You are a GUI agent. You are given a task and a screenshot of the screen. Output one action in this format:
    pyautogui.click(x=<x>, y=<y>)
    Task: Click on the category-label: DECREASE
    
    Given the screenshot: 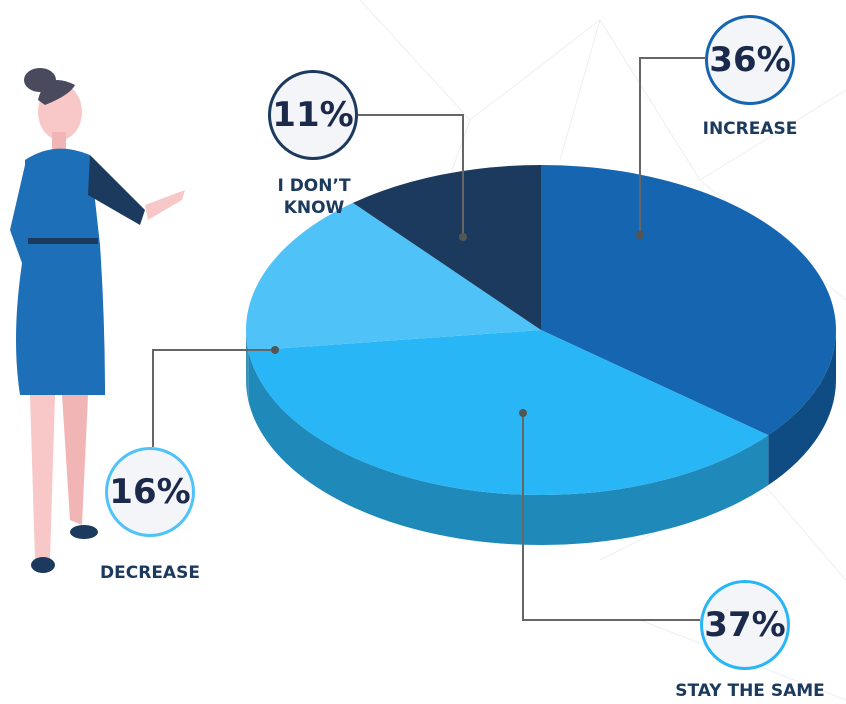 What is the action you would take?
    pyautogui.click(x=150, y=573)
    